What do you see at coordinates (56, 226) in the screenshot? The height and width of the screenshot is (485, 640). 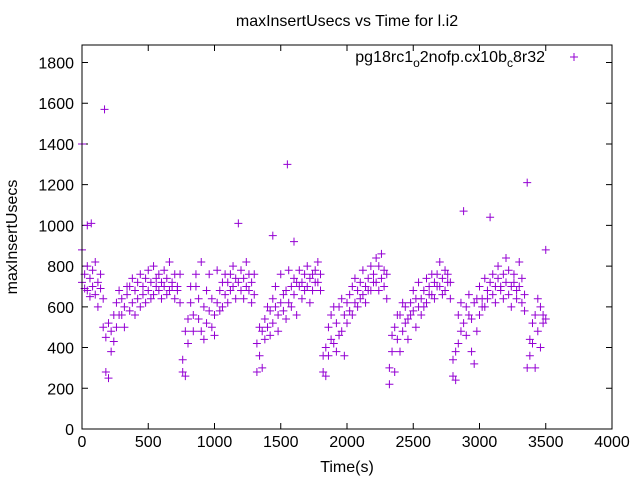 I see `y-tick-label: 1000` at bounding box center [56, 226].